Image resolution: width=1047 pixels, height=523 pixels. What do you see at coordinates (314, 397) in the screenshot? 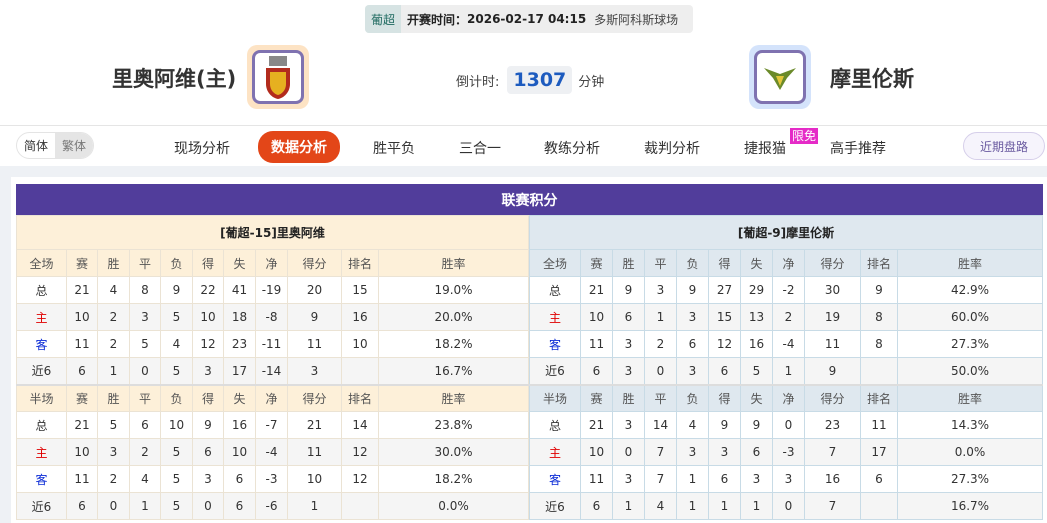
I see `column-header: 得分` at bounding box center [314, 397].